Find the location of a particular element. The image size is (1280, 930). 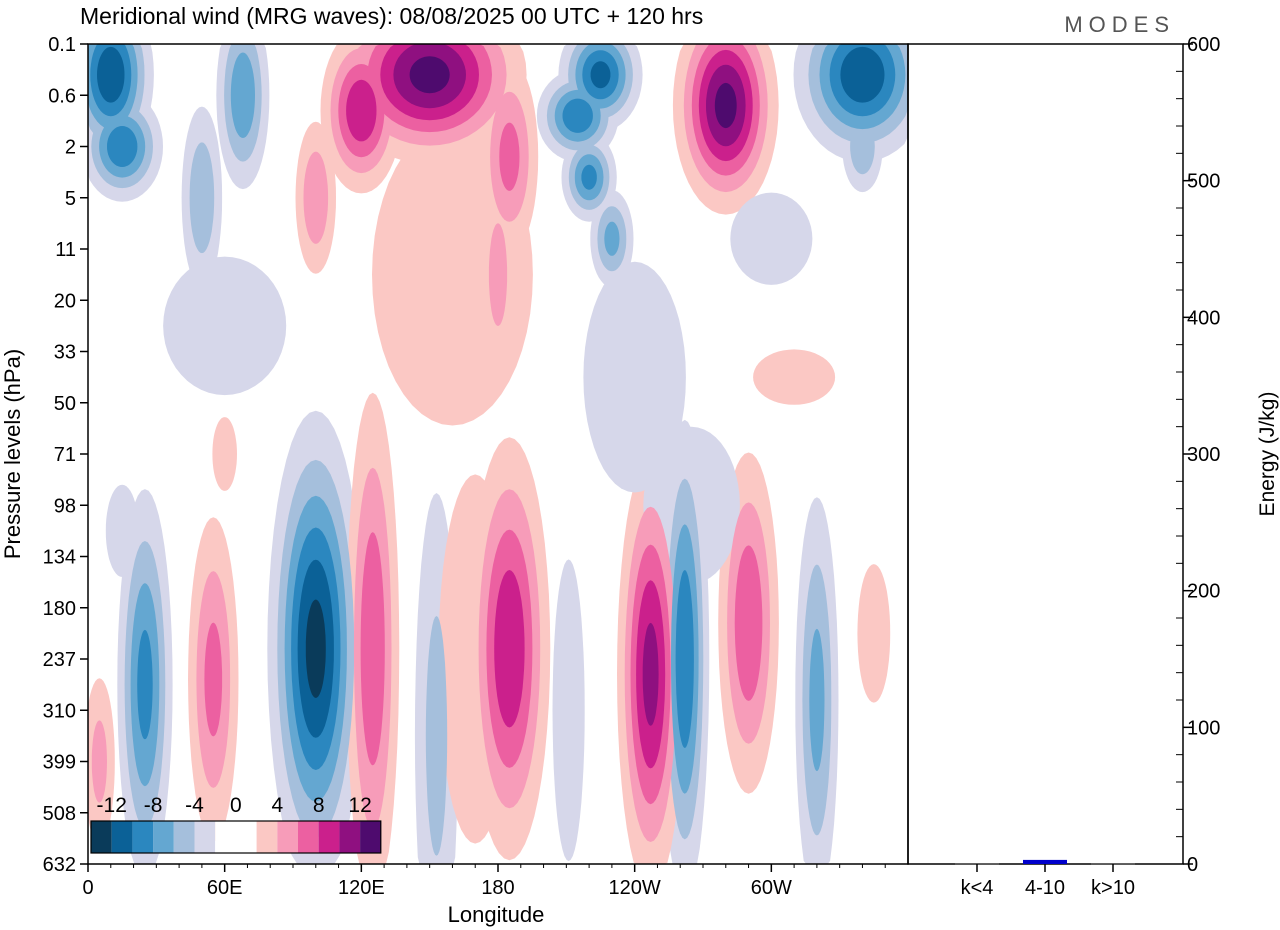

colorbar-frame is located at coordinates (236, 837).